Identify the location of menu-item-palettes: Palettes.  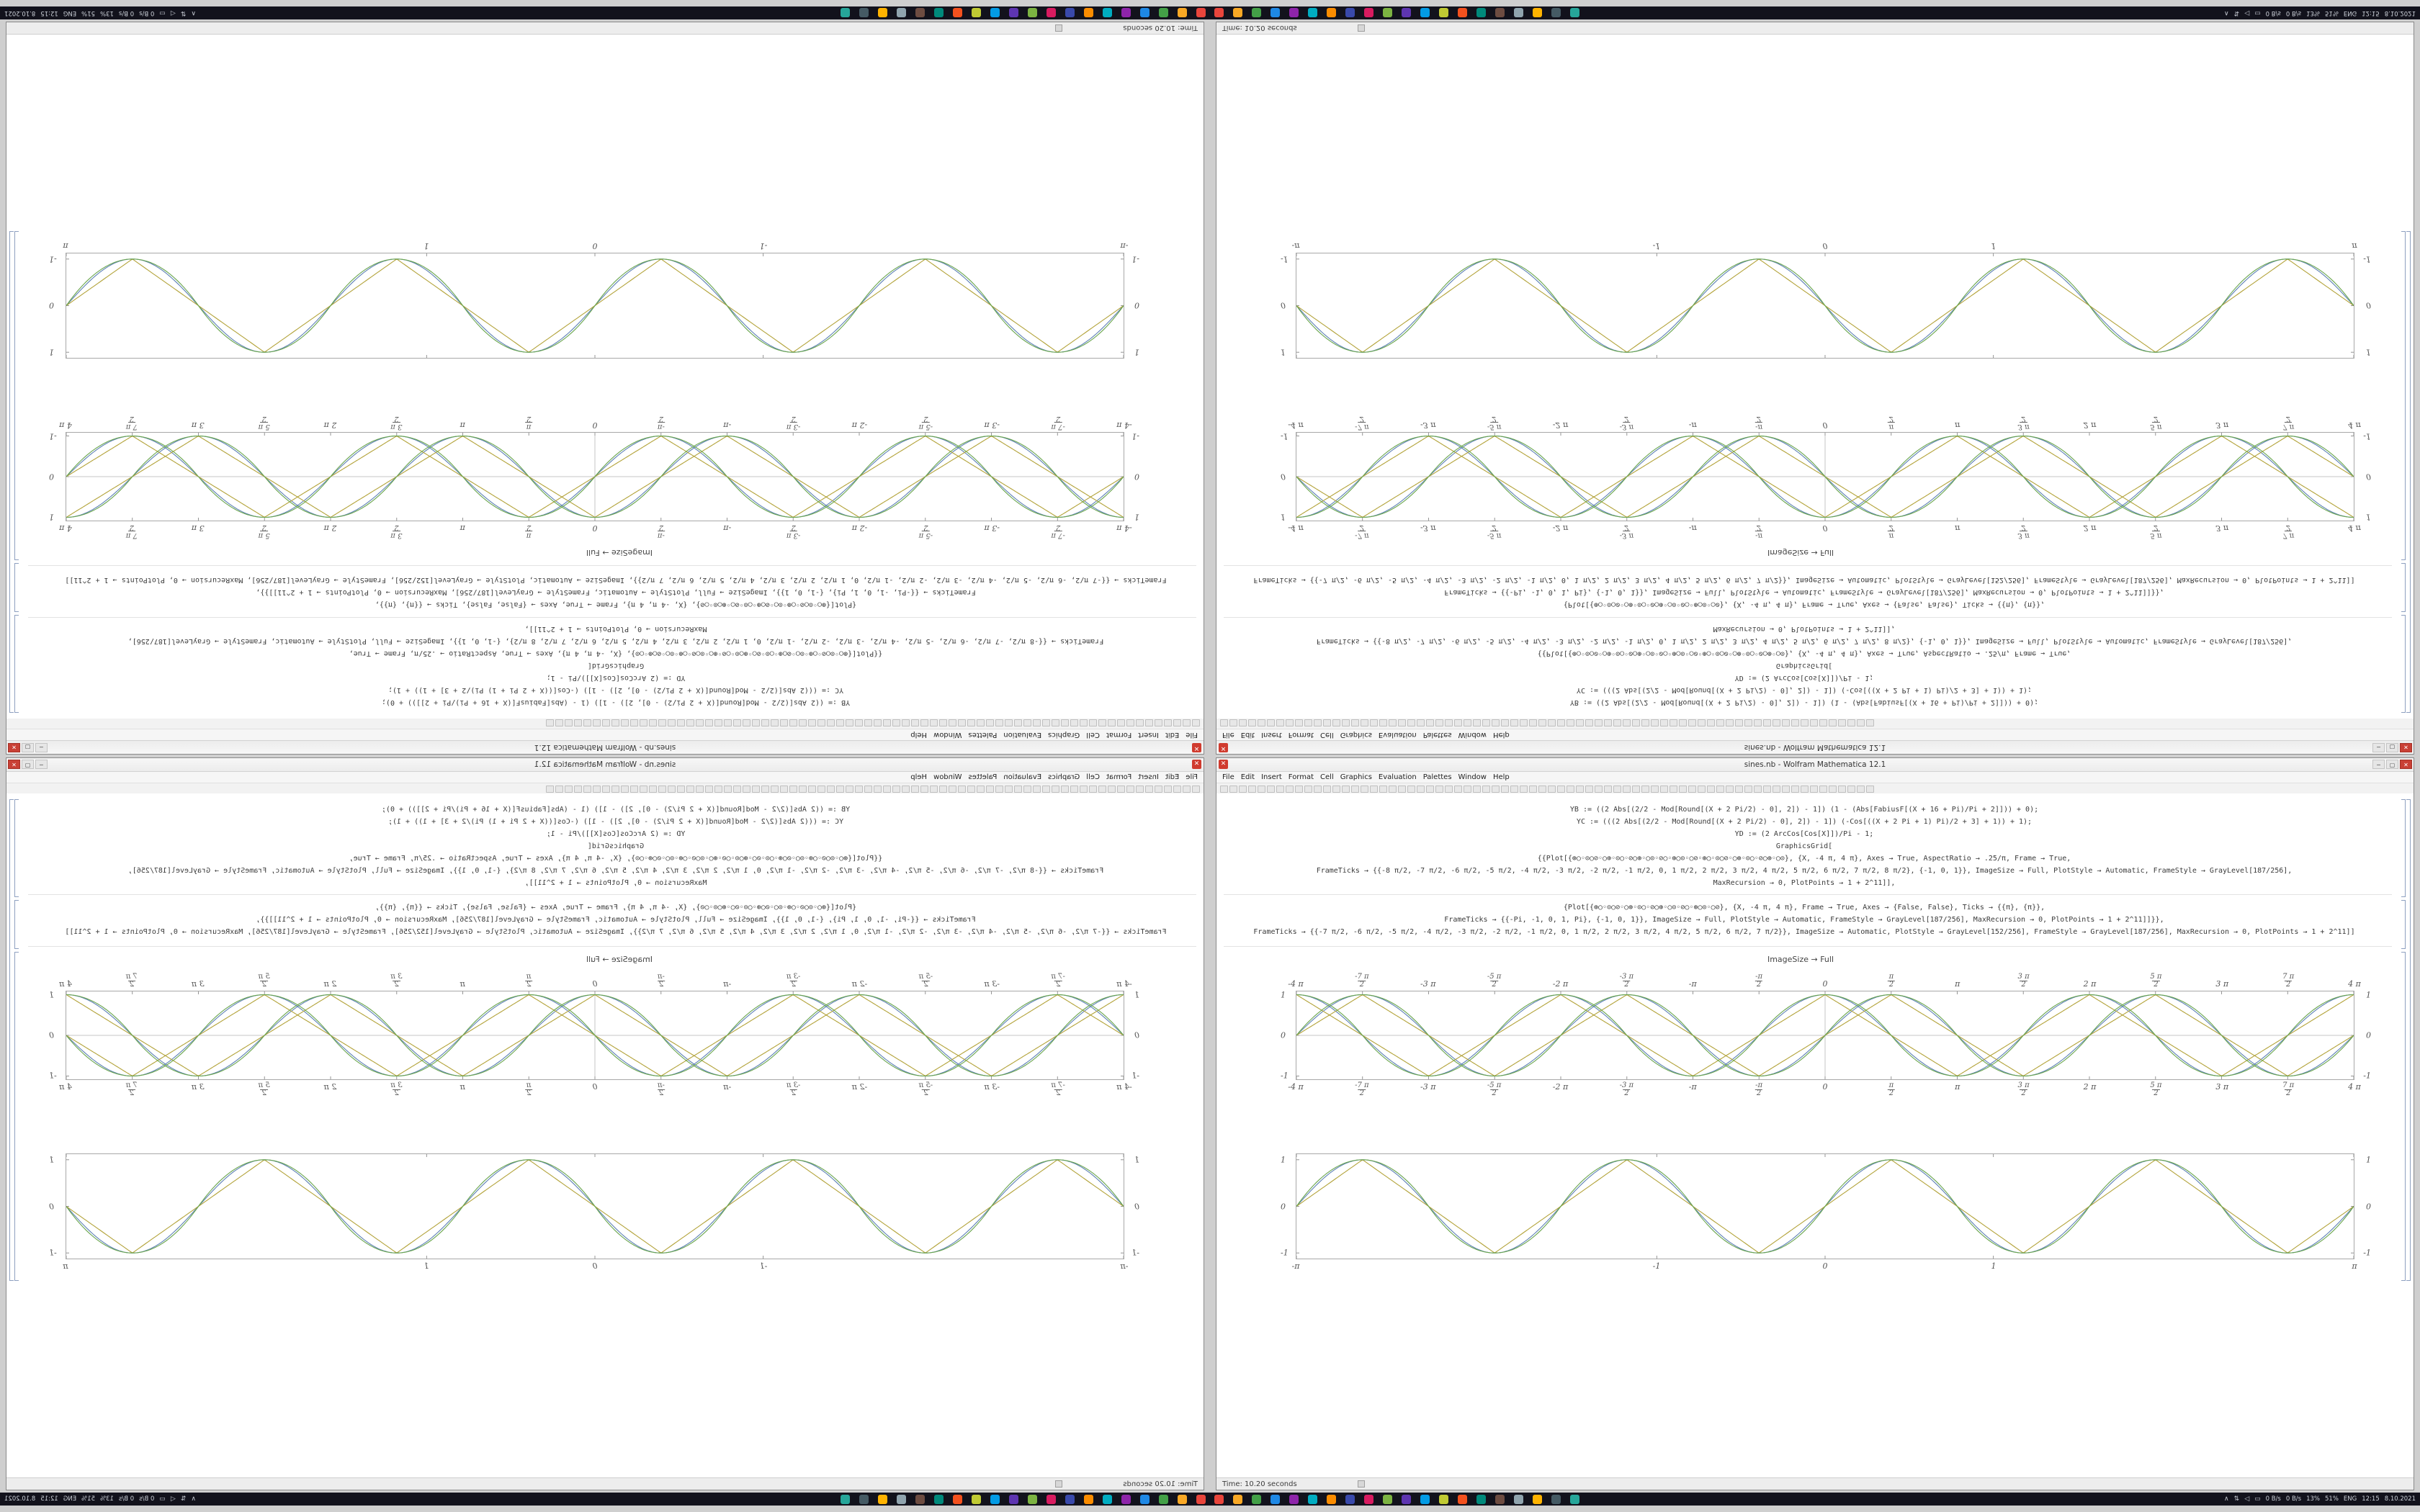
(1437, 777).